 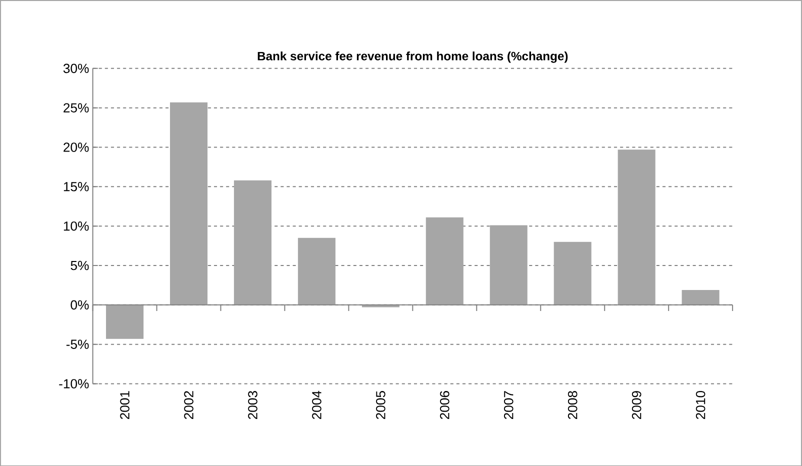 I want to click on x-tick-label: 2005, so click(x=381, y=404).